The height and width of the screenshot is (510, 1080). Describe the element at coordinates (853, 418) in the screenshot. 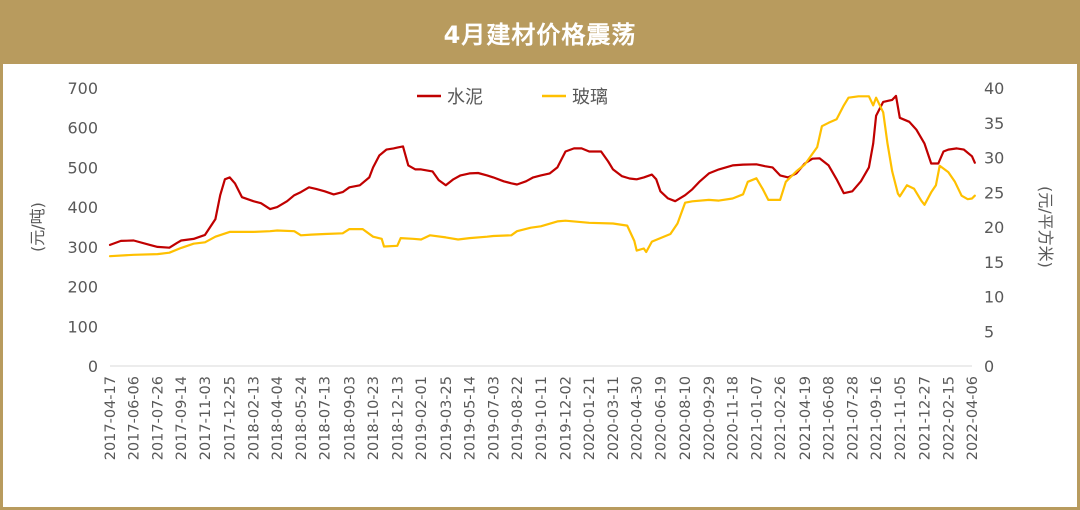

I see `x-tick-label: 2021-07-28` at that location.